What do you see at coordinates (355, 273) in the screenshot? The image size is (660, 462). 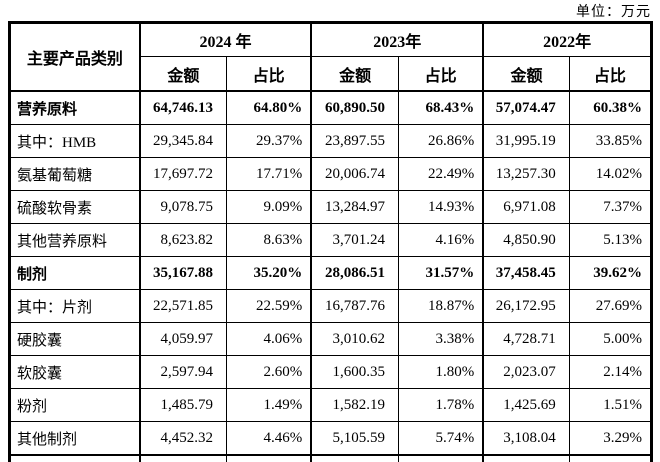 I see `cell-amount: 28,086.51` at bounding box center [355, 273].